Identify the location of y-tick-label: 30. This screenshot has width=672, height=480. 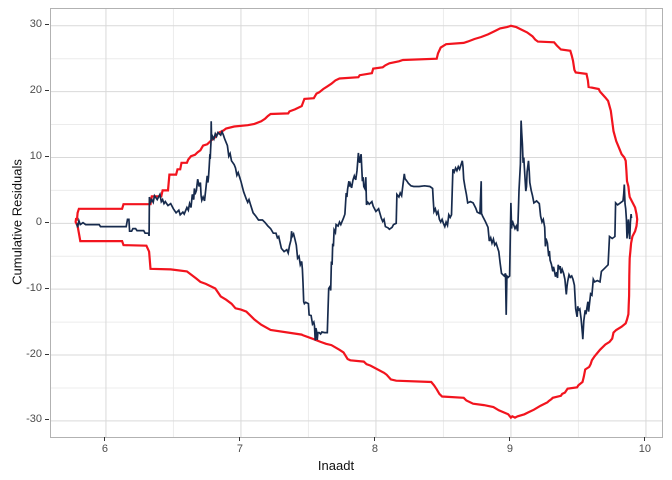
(35, 24).